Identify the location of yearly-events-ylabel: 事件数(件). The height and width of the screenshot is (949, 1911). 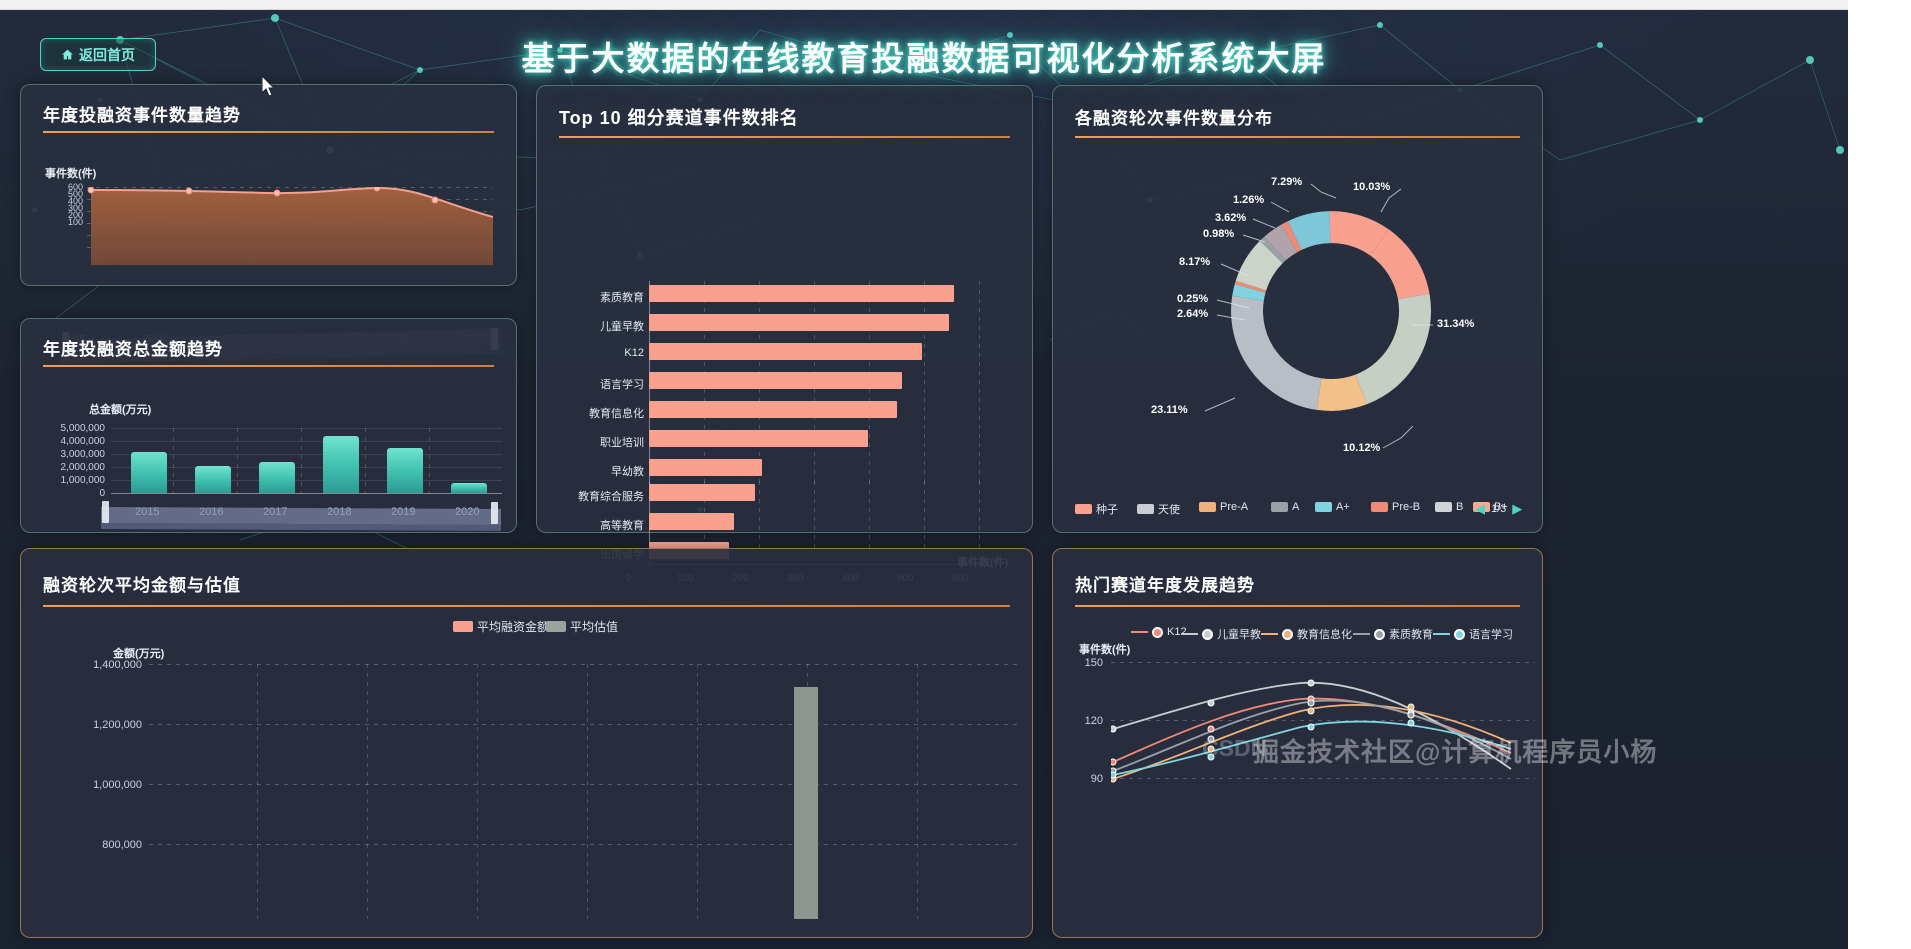
(71, 174).